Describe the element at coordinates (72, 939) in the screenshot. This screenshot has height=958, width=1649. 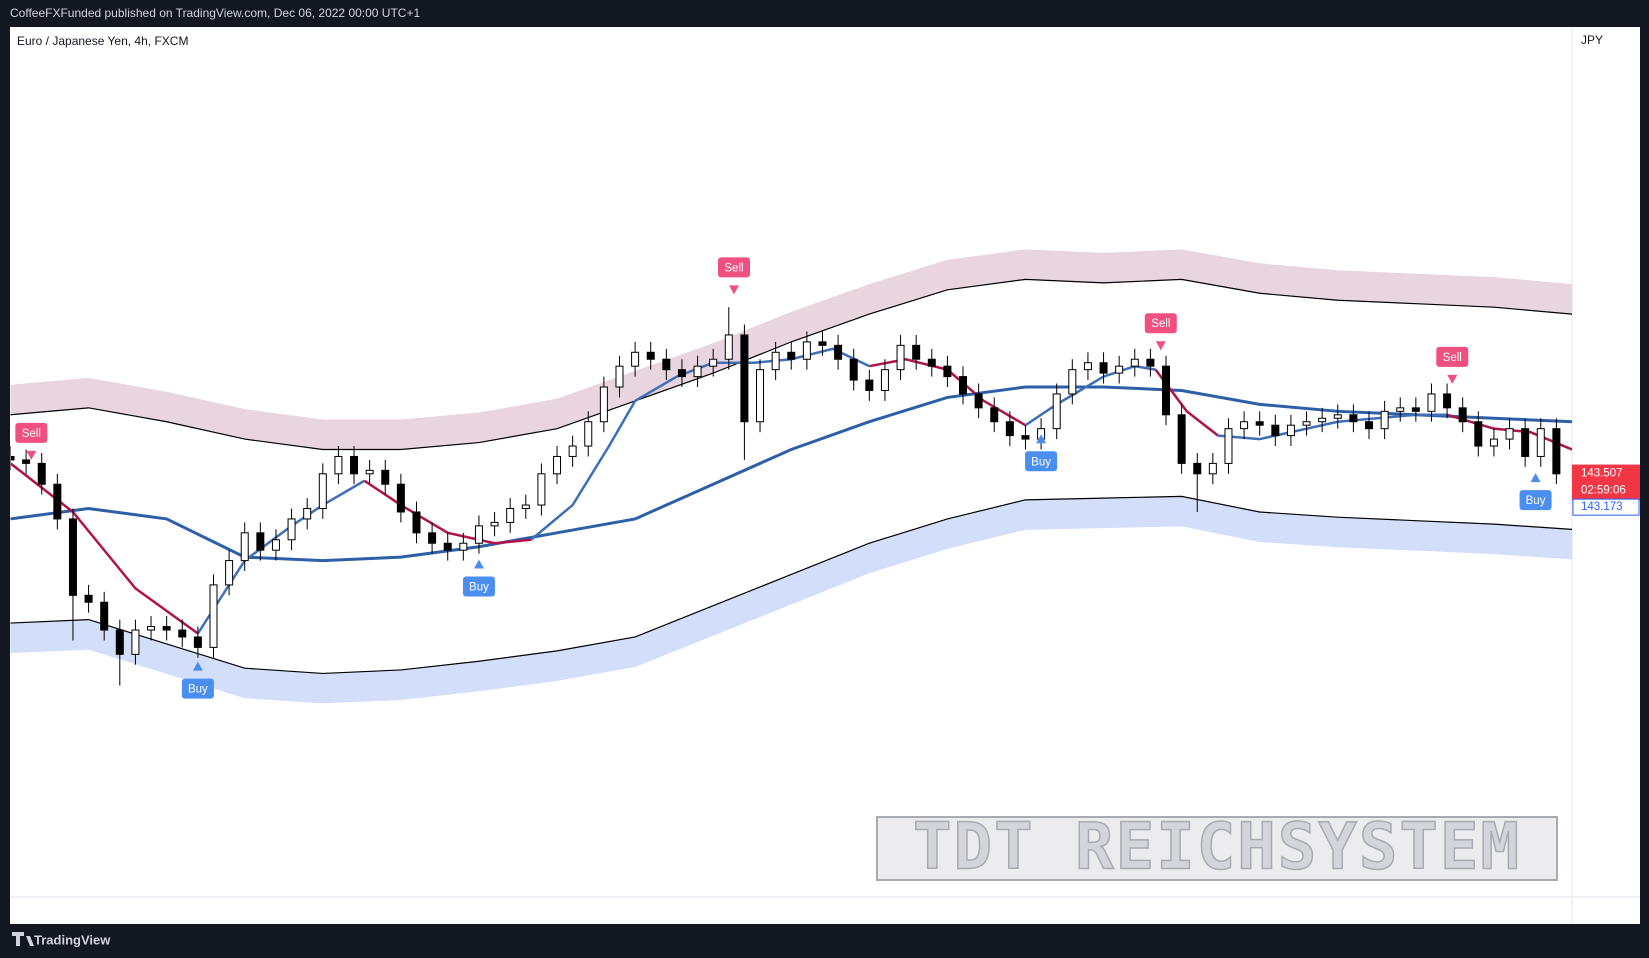
I see `footer-brand: TradingView` at that location.